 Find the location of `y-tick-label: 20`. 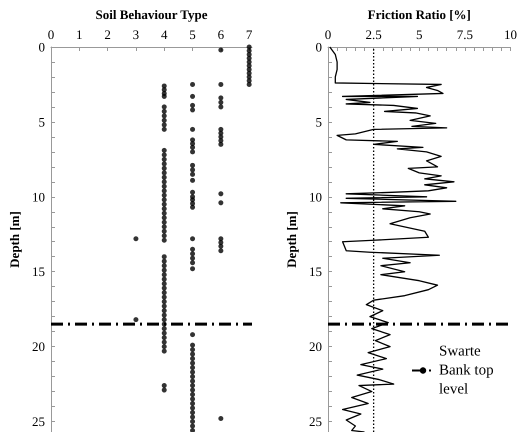

y-tick-label: 20 is located at coordinates (38, 346).